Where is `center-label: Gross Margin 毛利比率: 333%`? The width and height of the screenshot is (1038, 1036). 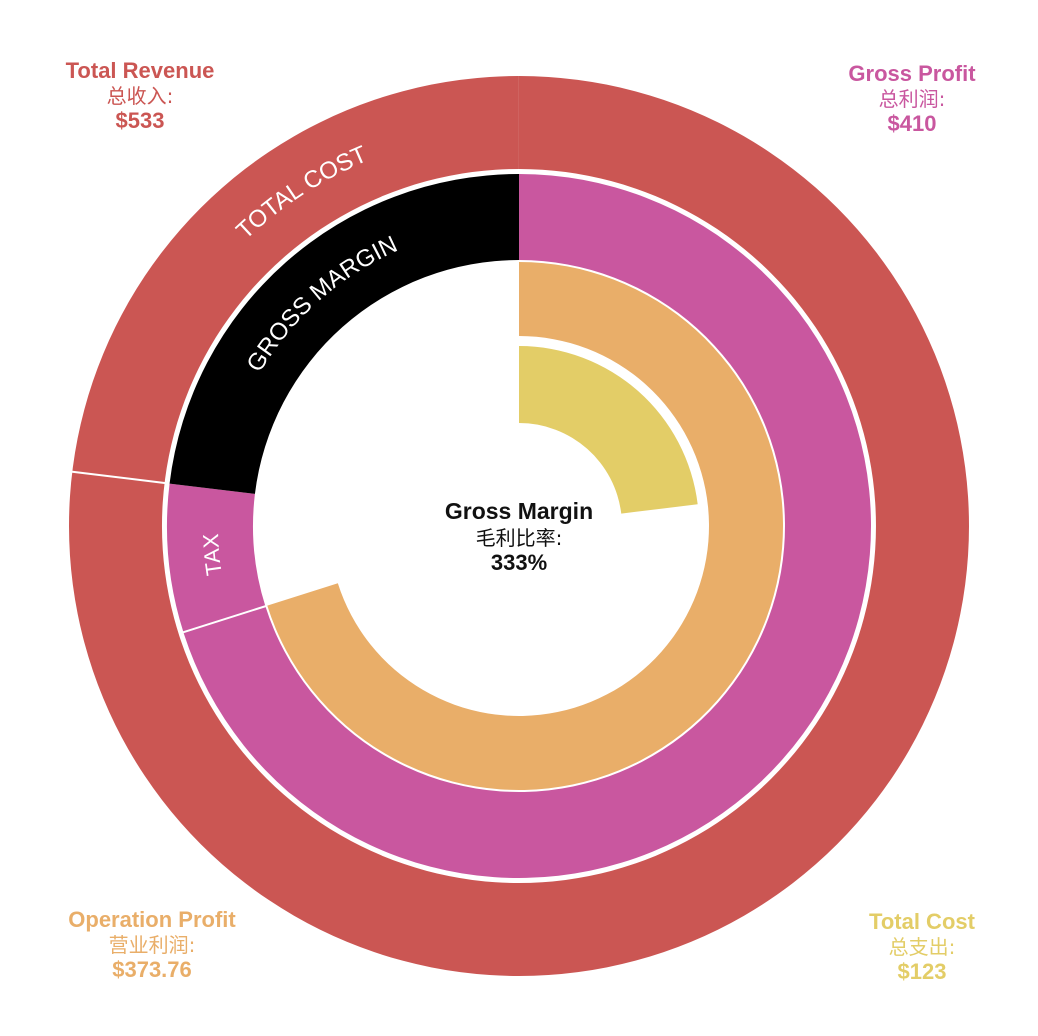 center-label: Gross Margin 毛利比率: 333% is located at coordinates (519, 537).